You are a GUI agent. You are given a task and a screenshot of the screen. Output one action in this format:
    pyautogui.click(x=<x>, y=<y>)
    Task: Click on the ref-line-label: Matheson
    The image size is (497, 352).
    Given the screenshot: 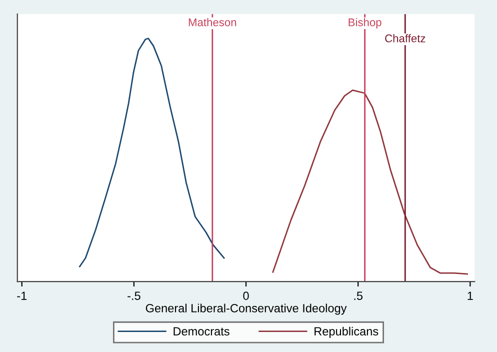 What is the action you would take?
    pyautogui.click(x=212, y=22)
    